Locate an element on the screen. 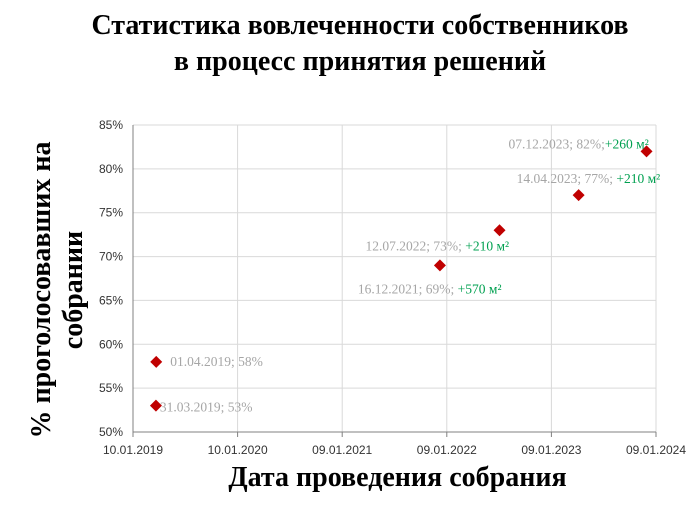  x-axis-label: Дата проведения собрания is located at coordinates (397, 477).